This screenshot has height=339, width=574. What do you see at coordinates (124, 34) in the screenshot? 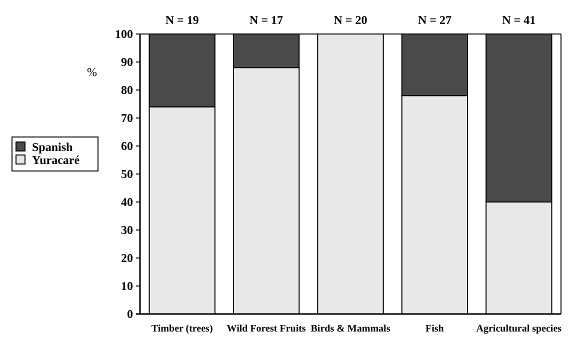
I see `y-tick-label: 100` at bounding box center [124, 34].